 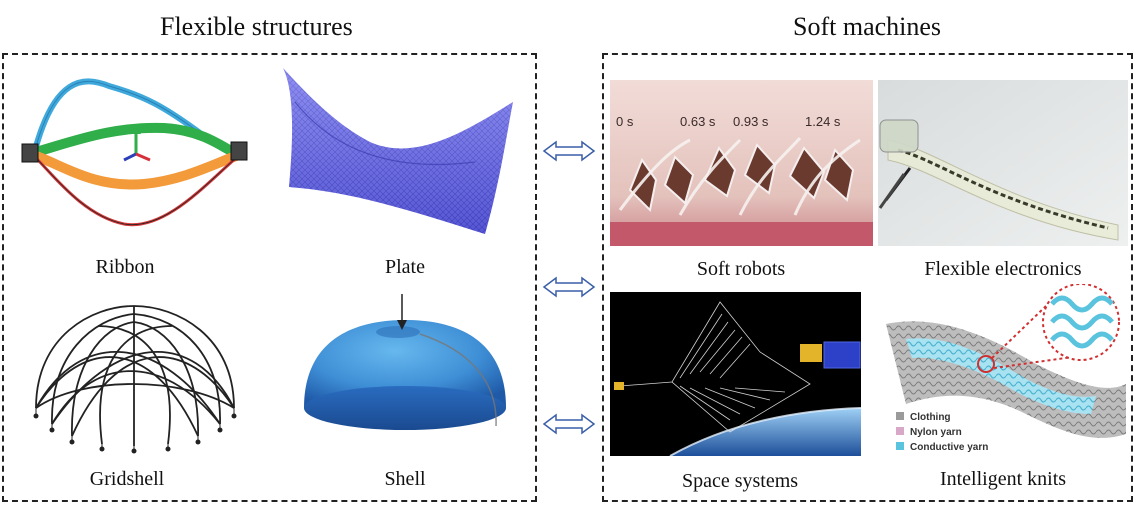 What do you see at coordinates (139, 156) in the screenshot?
I see `ribbon-figure` at bounding box center [139, 156].